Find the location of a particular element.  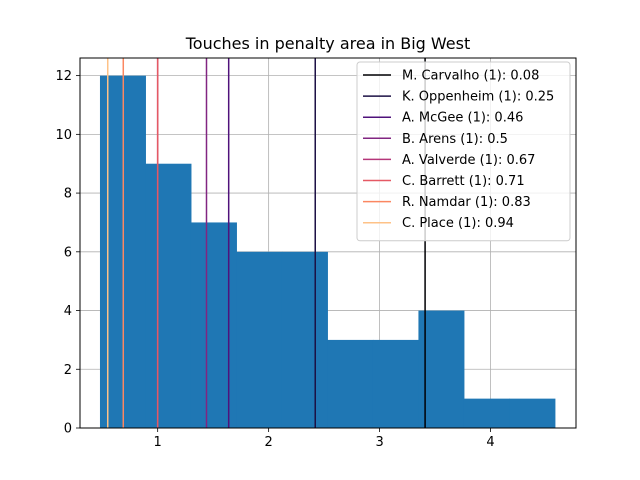

y-tick-label-4: 8 is located at coordinates (68, 194).